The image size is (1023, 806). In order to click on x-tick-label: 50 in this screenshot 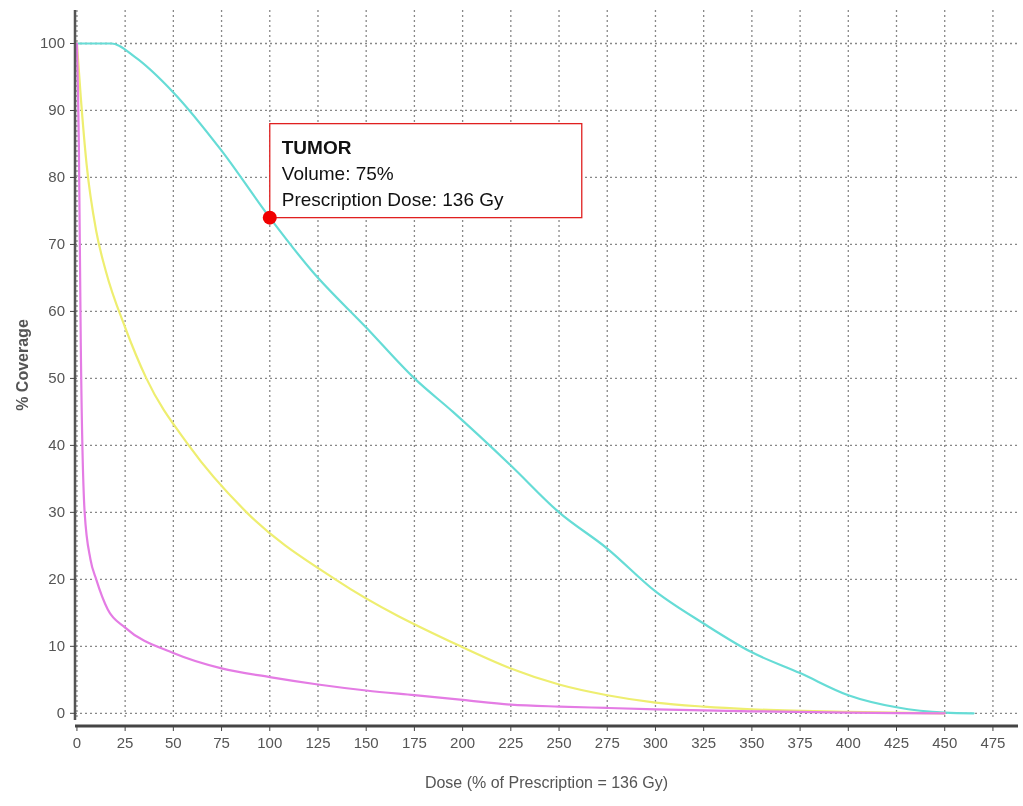, I will do `click(173, 742)`.